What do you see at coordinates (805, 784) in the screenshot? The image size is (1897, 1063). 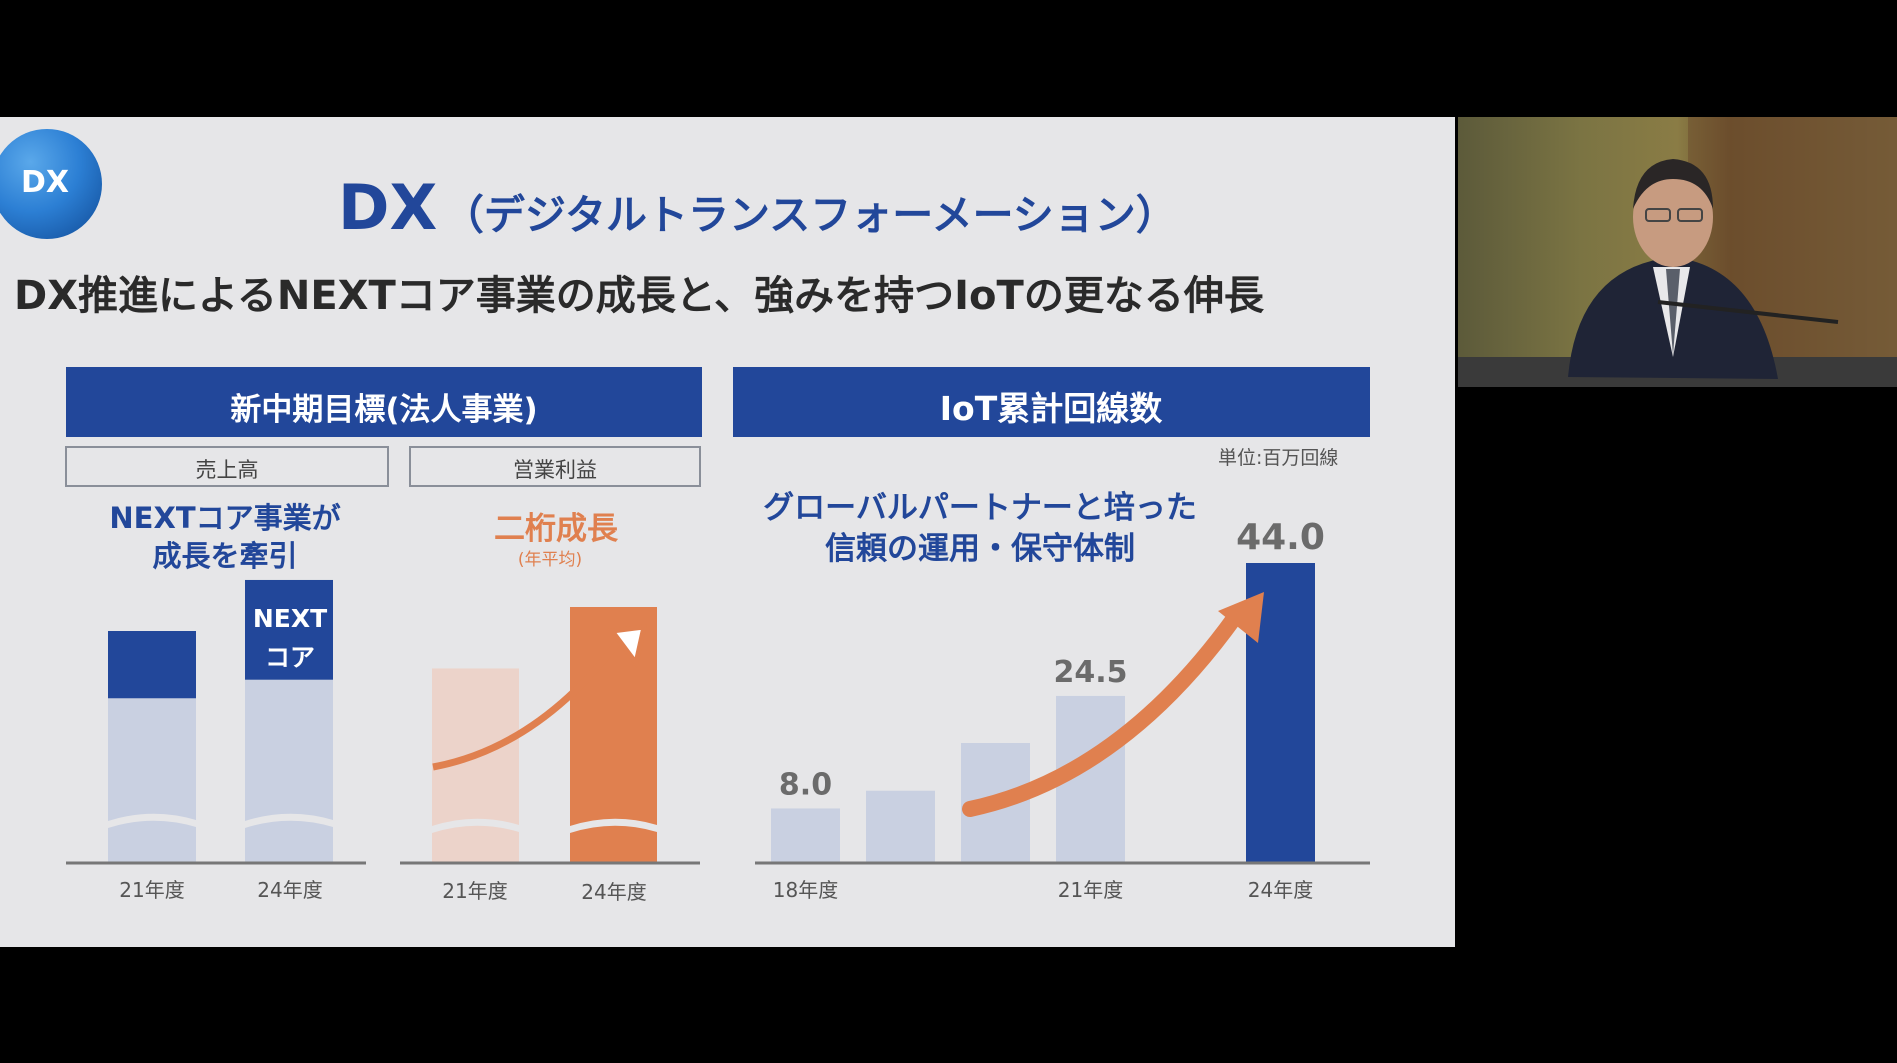 I see `iot-data-label-0: 8.0` at bounding box center [805, 784].